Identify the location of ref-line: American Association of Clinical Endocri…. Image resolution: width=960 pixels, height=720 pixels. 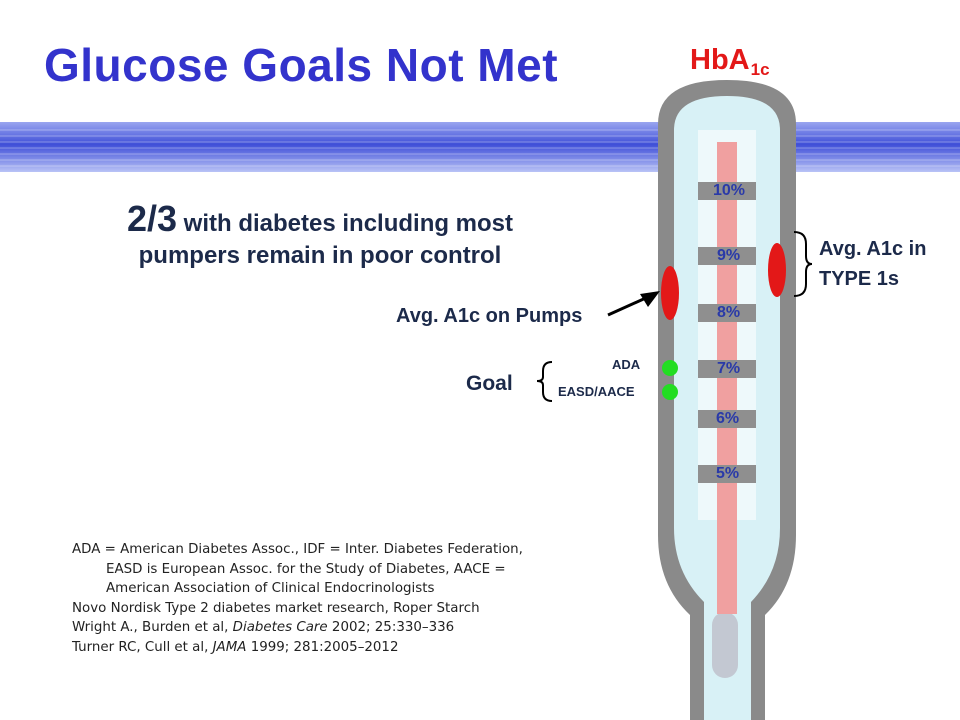
(270, 589).